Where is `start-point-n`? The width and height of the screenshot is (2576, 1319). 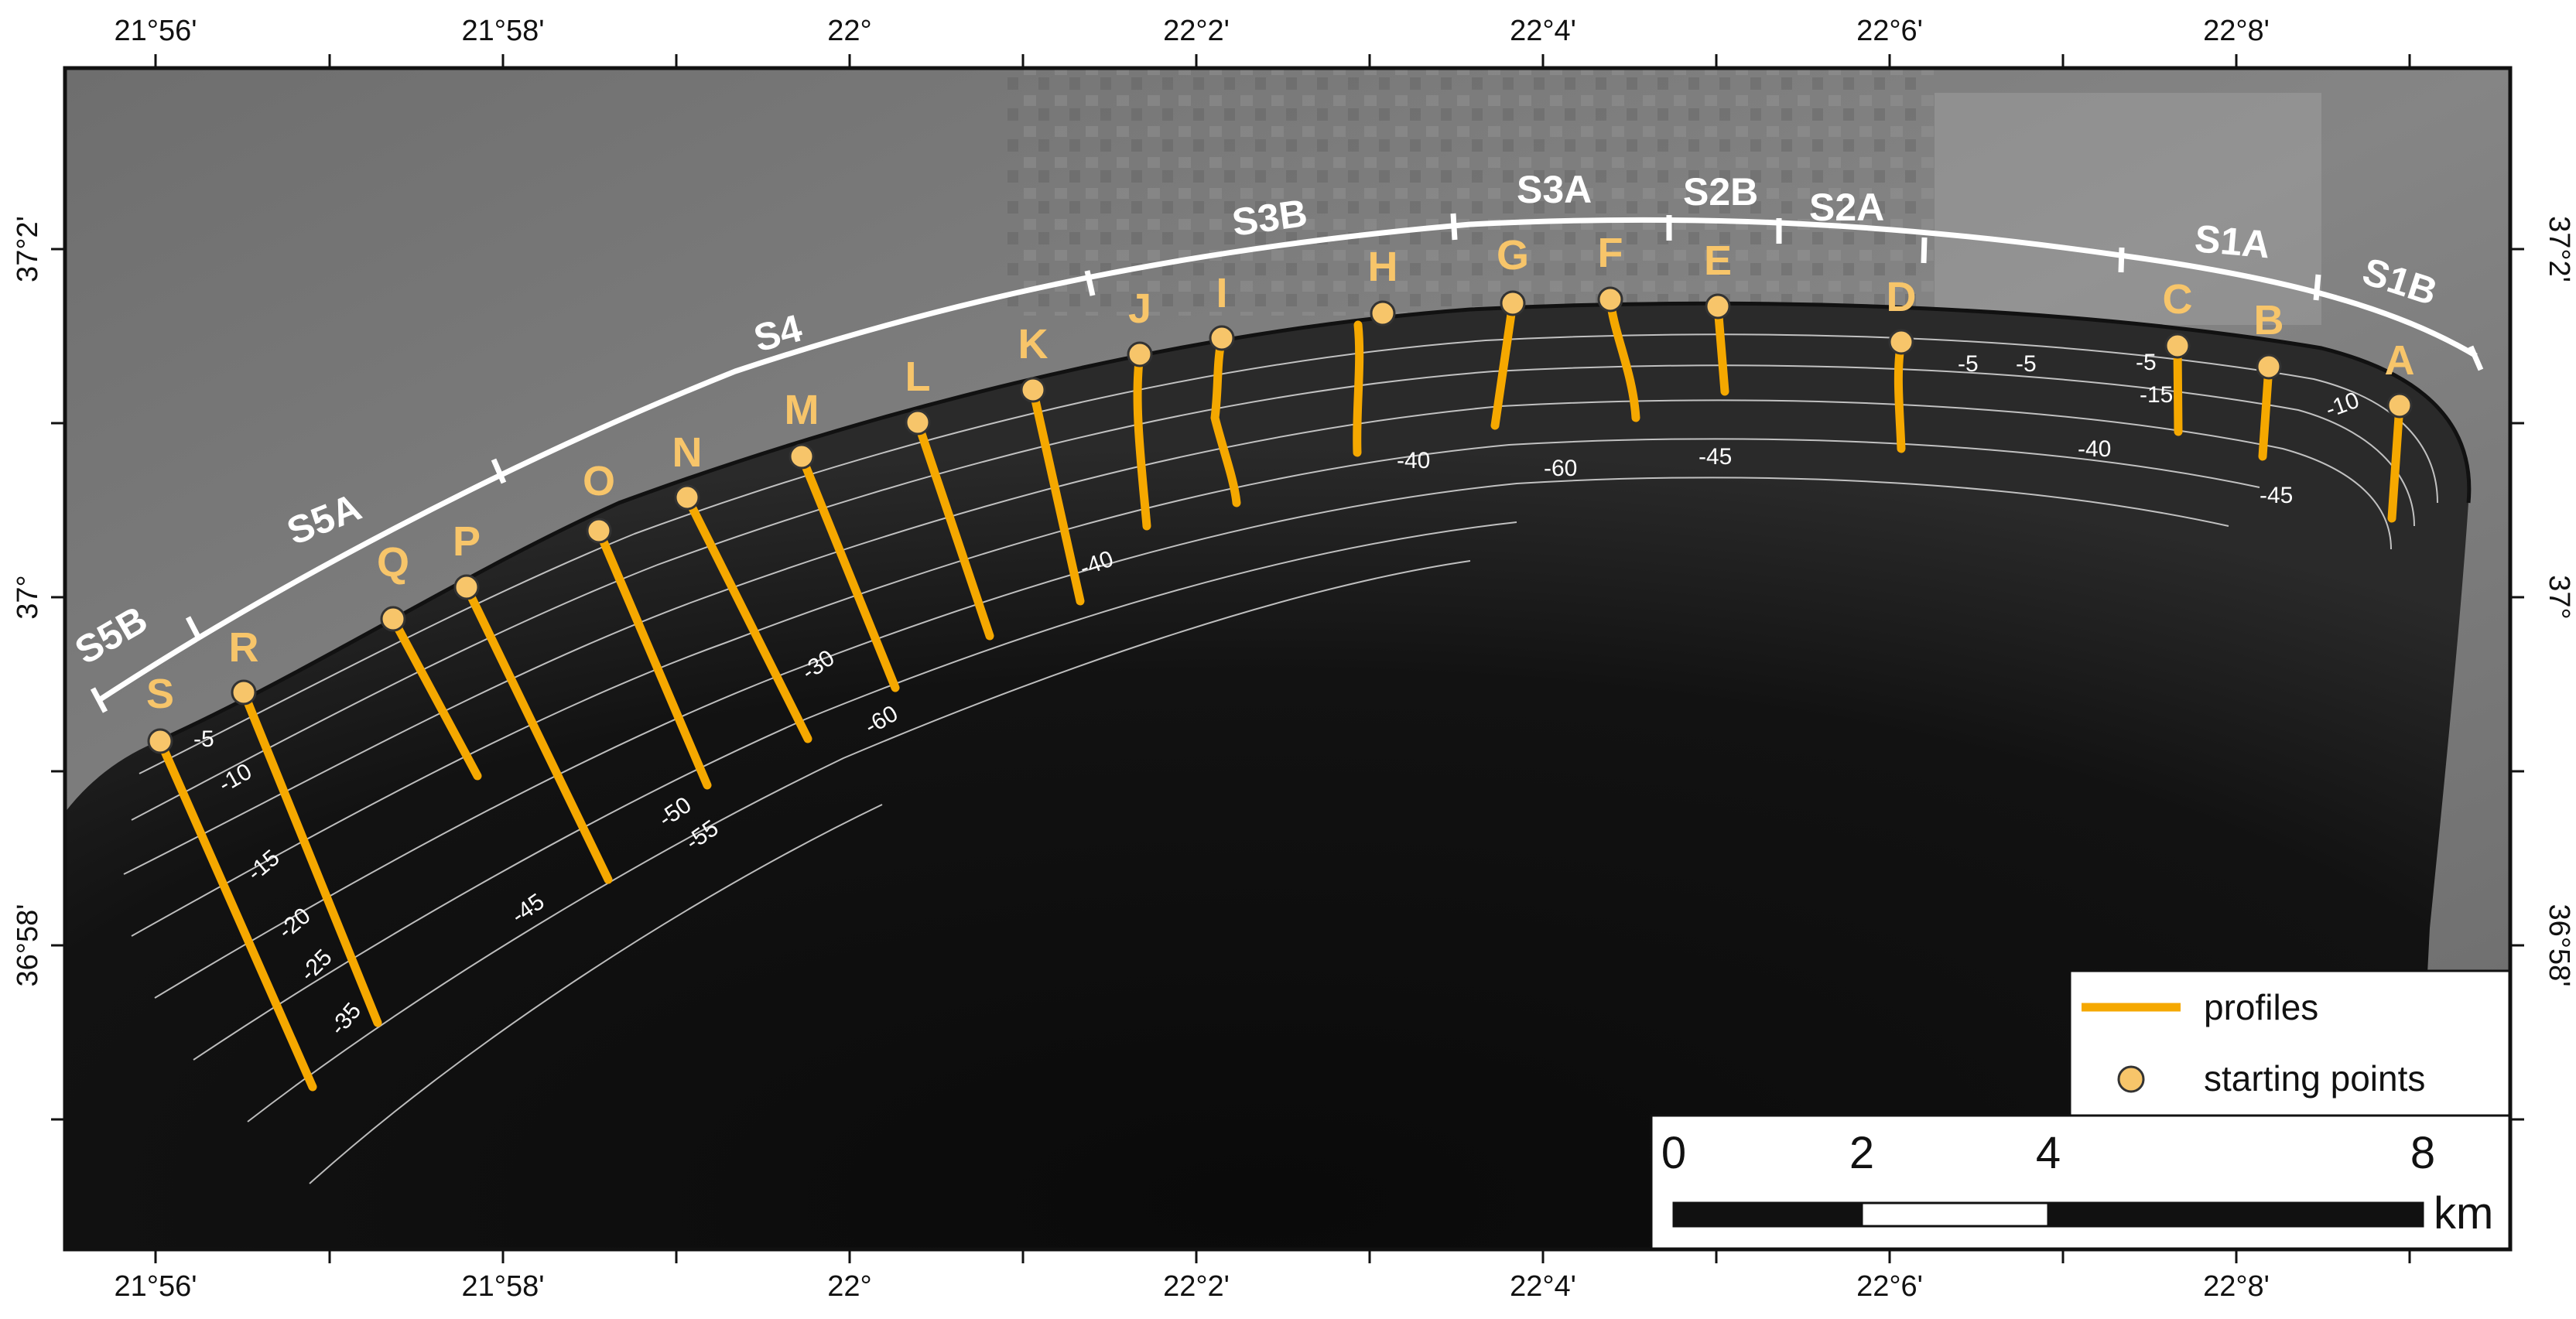
start-point-n is located at coordinates (687, 497).